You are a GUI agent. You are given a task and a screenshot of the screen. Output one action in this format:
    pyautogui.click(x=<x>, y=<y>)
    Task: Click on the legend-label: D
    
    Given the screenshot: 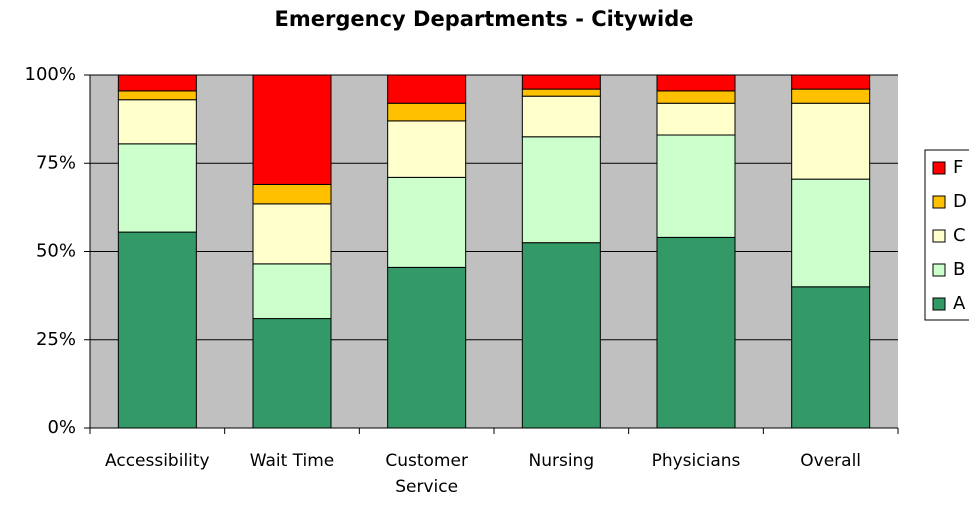 What is the action you would take?
    pyautogui.click(x=960, y=201)
    